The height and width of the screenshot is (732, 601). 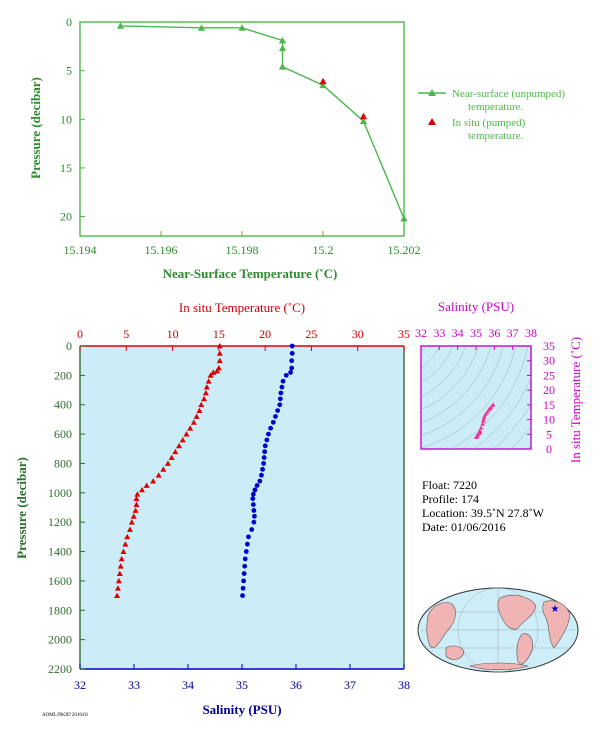 I want to click on footer-code: AOML/PhOD 2016/01, so click(x=65, y=715).